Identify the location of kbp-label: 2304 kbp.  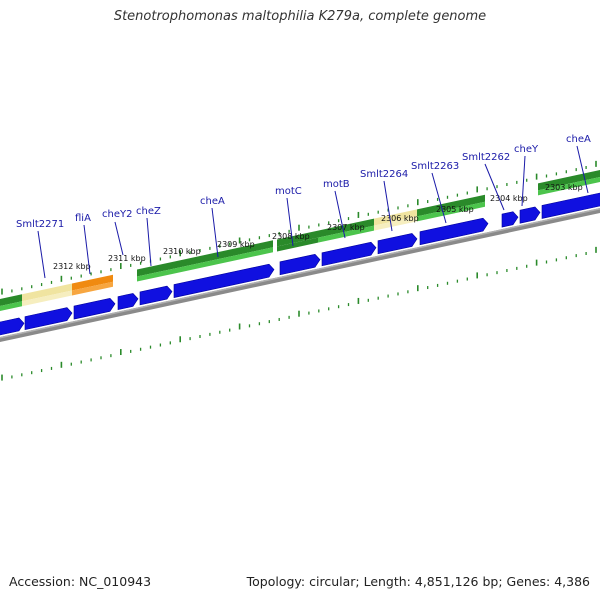
(509, 198).